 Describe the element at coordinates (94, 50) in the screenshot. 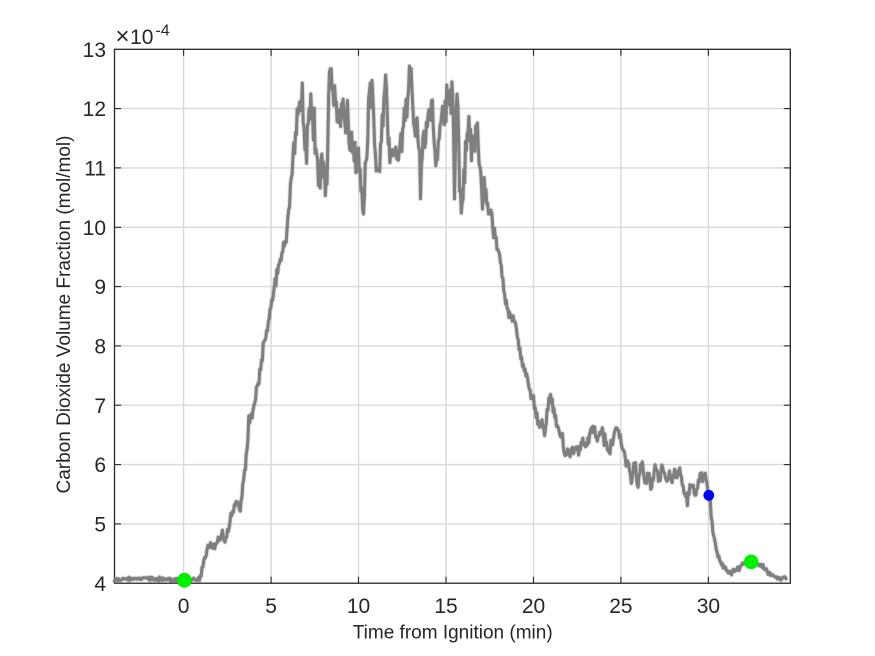

I see `svg-text: 13` at that location.